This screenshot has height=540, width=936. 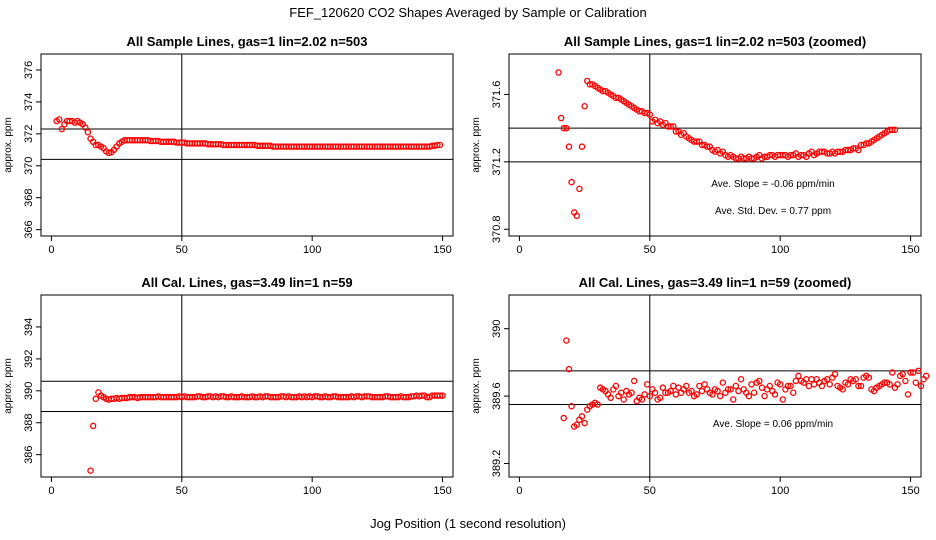 What do you see at coordinates (773, 184) in the screenshot?
I see `annotation-text: Ave. Slope = -0.06 ppm/min` at bounding box center [773, 184].